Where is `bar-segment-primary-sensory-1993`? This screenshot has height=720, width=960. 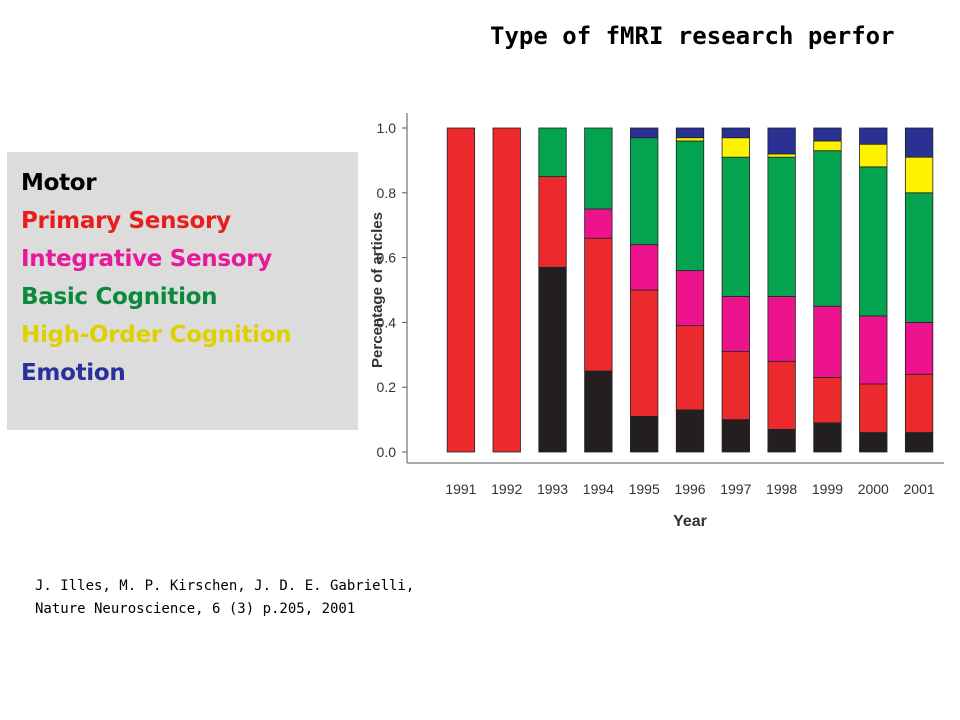 bar-segment-primary-sensory-1993 is located at coordinates (552, 222).